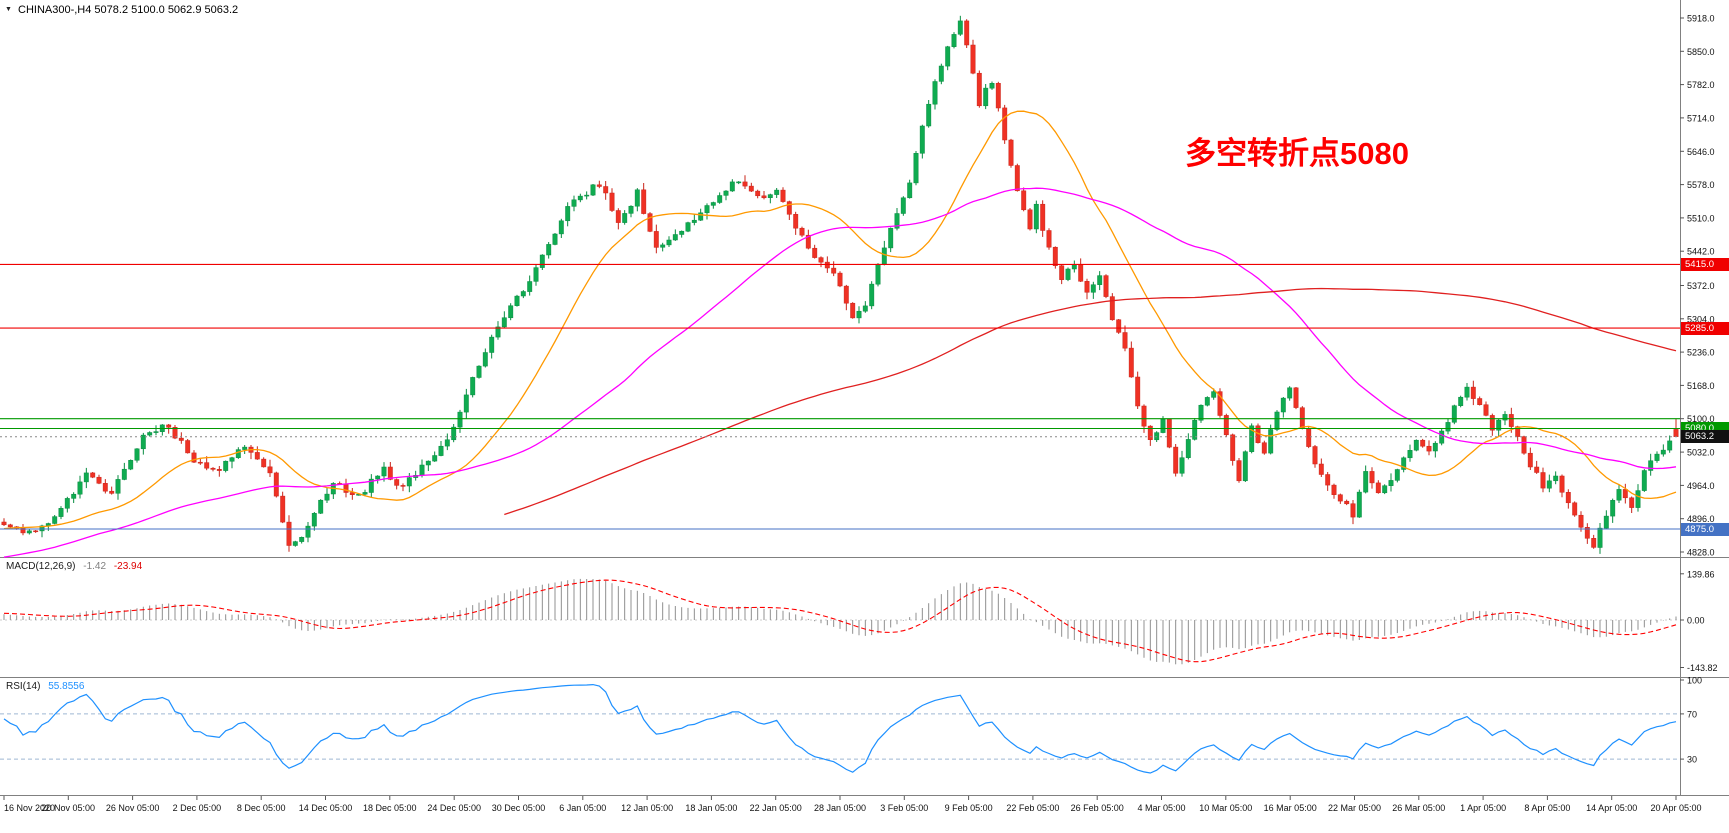 The height and width of the screenshot is (833, 1729). What do you see at coordinates (261, 808) in the screenshot?
I see `svg-text: 8 Dec 05:00` at bounding box center [261, 808].